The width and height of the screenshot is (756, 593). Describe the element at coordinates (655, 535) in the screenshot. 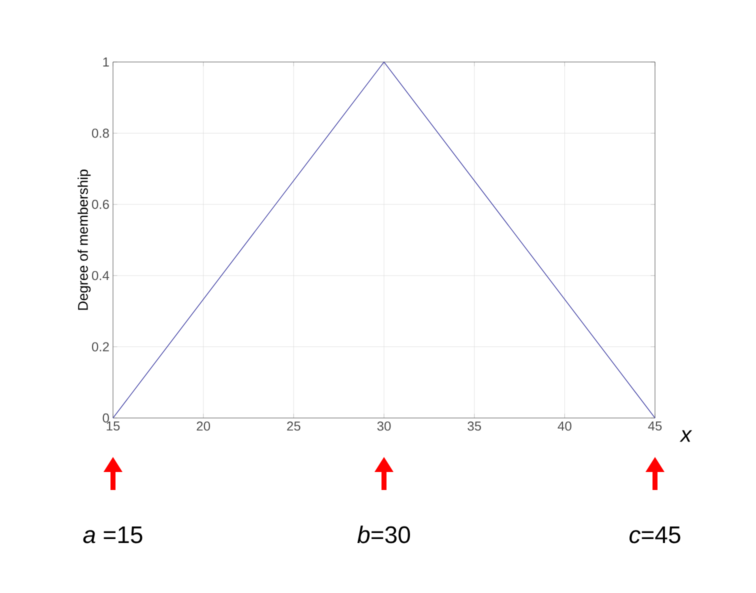

I see `text: c=45` at that location.